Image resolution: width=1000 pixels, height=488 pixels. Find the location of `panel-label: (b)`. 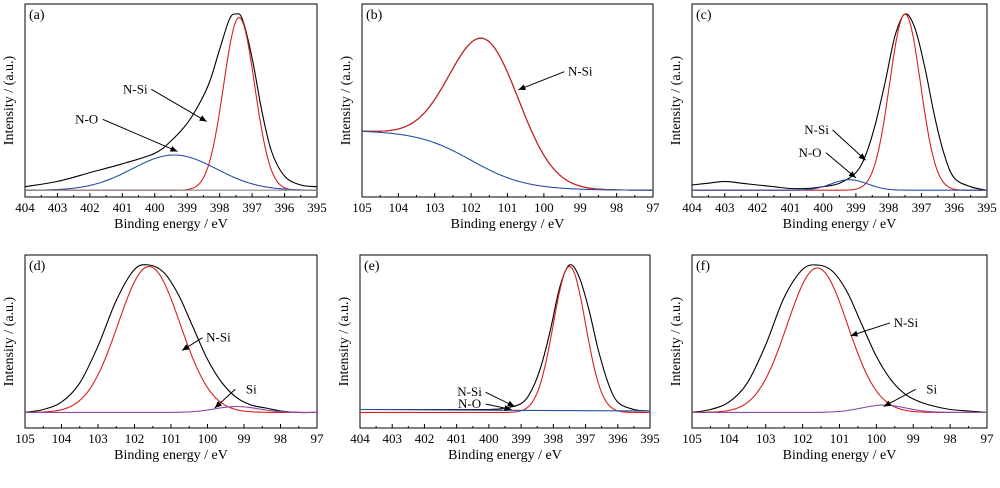

panel-label: (b) is located at coordinates (374, 15).